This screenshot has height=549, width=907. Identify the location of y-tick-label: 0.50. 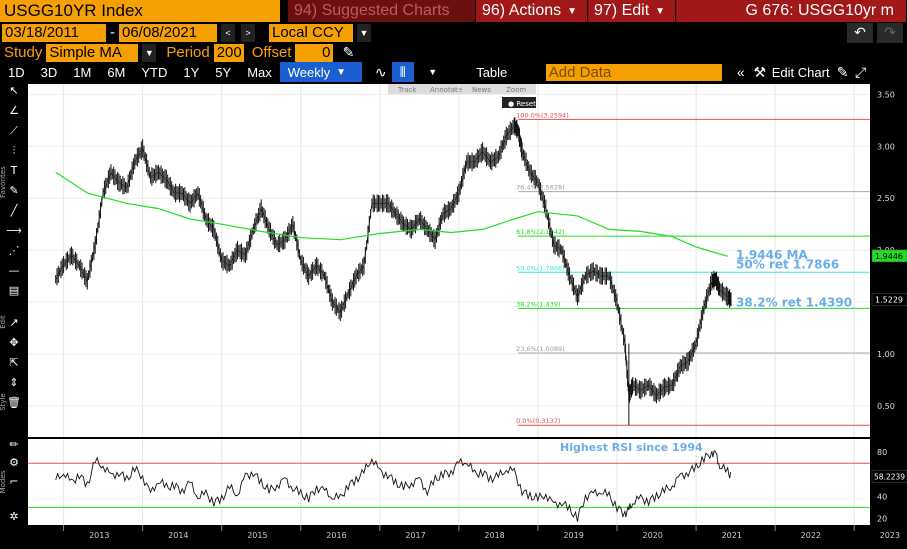
(886, 406).